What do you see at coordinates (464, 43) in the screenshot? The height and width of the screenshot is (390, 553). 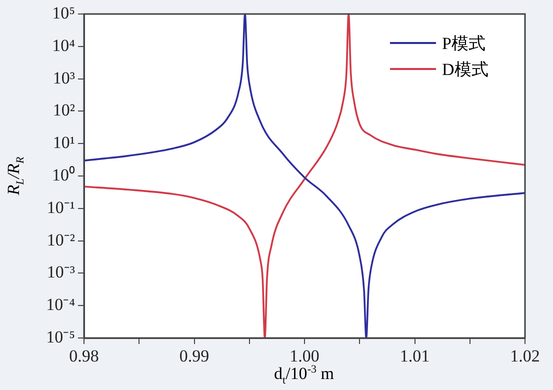 I see `legend-label: P模式` at bounding box center [464, 43].